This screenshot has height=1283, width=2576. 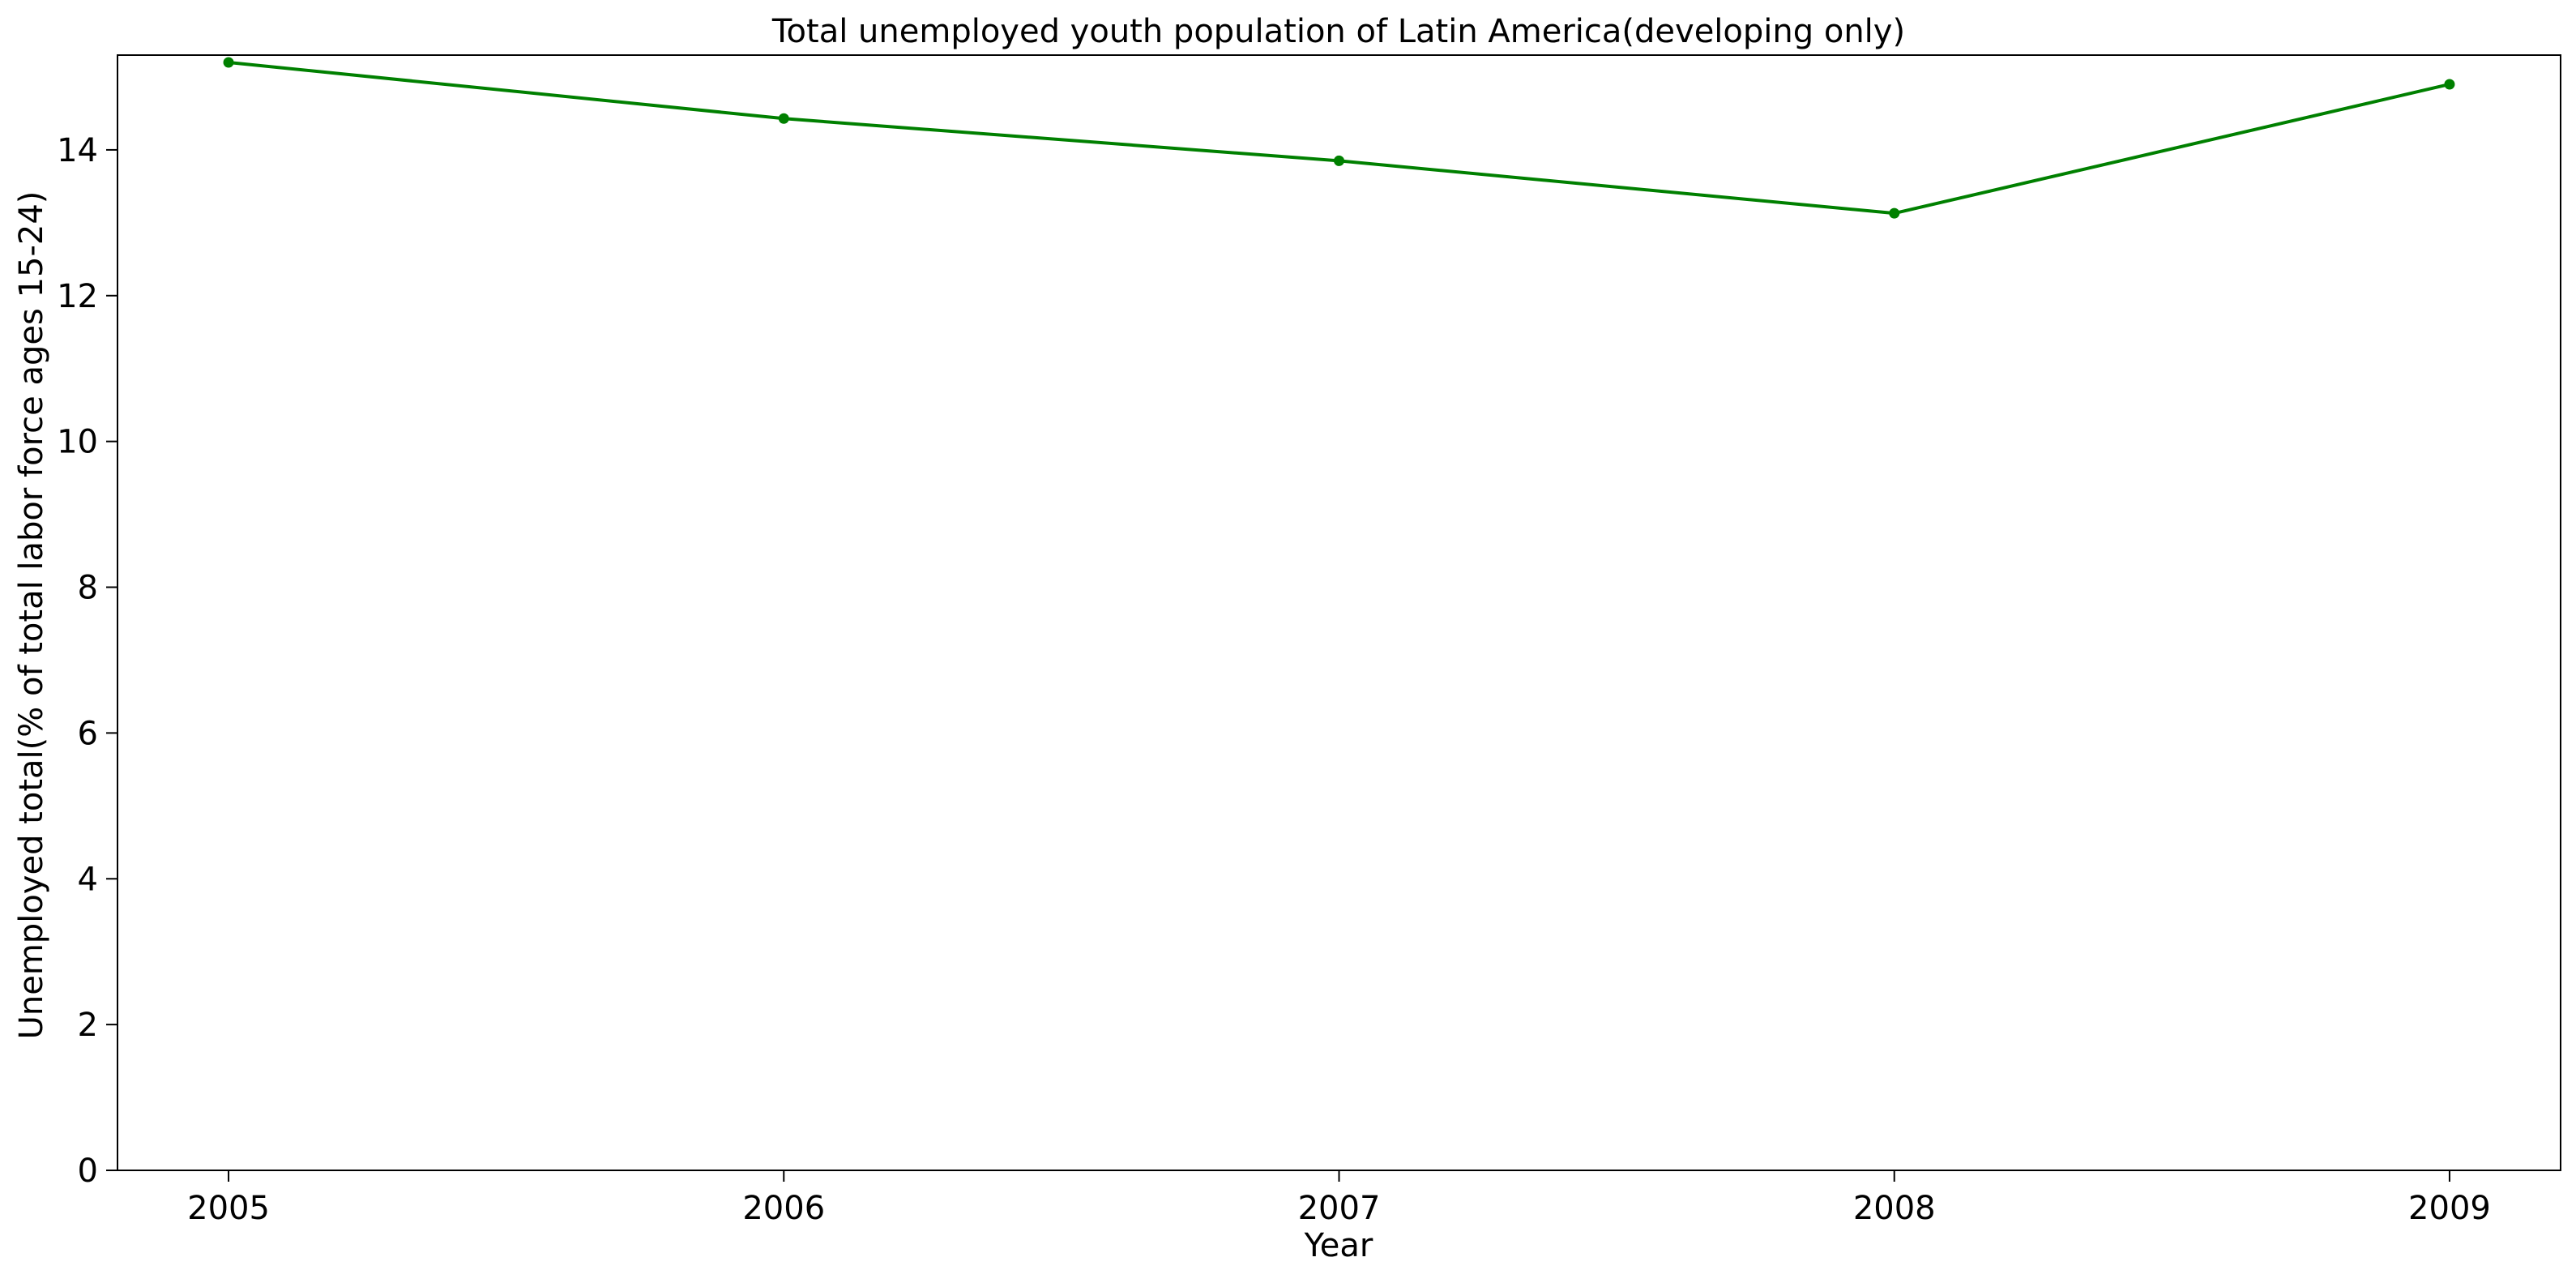 I want to click on y-tick-label: 4, so click(x=88, y=879).